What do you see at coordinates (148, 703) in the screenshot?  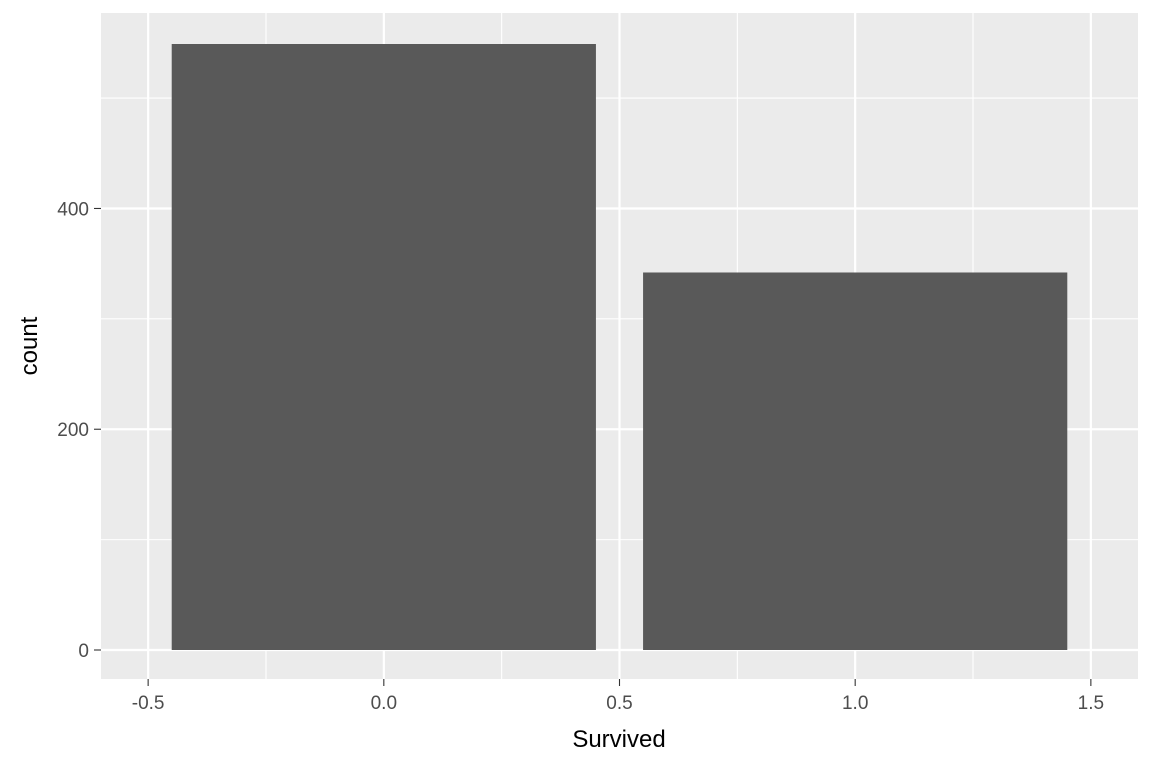 I see `x-tick-label: -0.5` at bounding box center [148, 703].